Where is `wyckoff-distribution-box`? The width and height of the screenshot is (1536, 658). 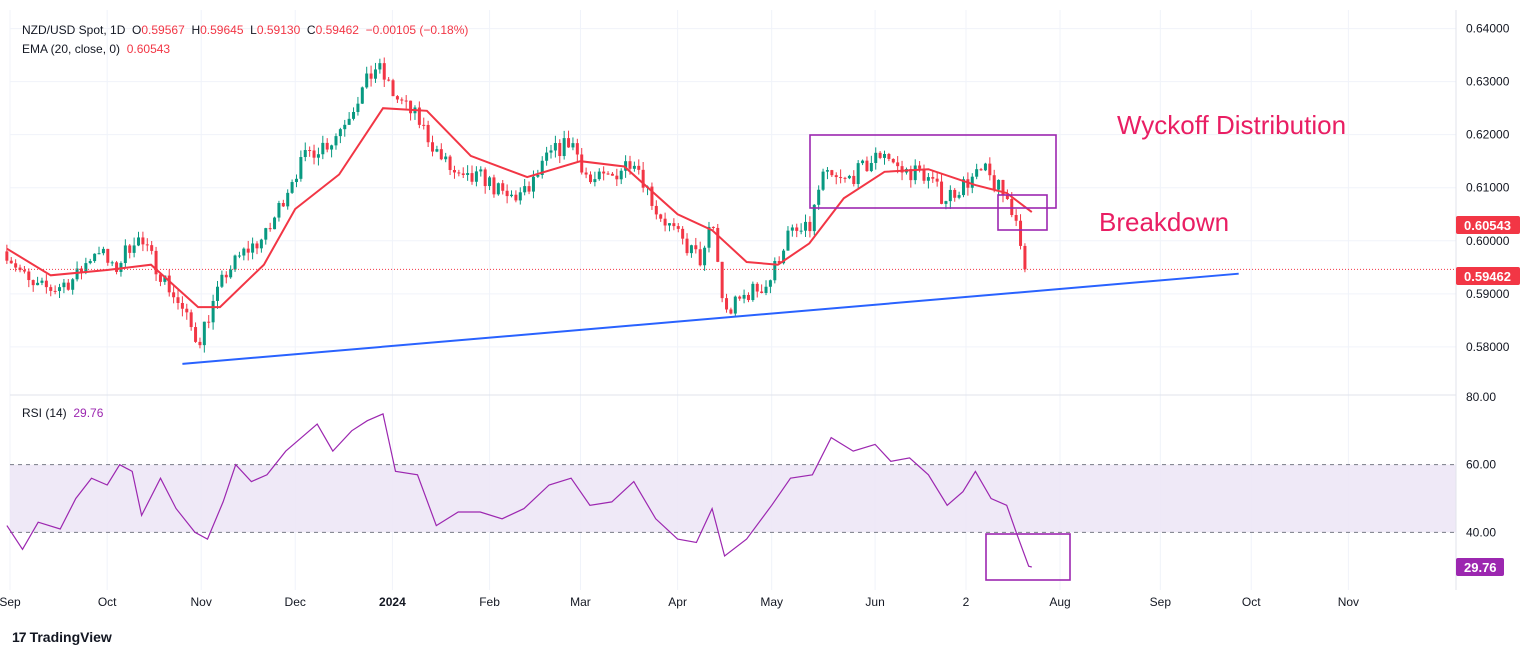
wyckoff-distribution-box is located at coordinates (933, 171).